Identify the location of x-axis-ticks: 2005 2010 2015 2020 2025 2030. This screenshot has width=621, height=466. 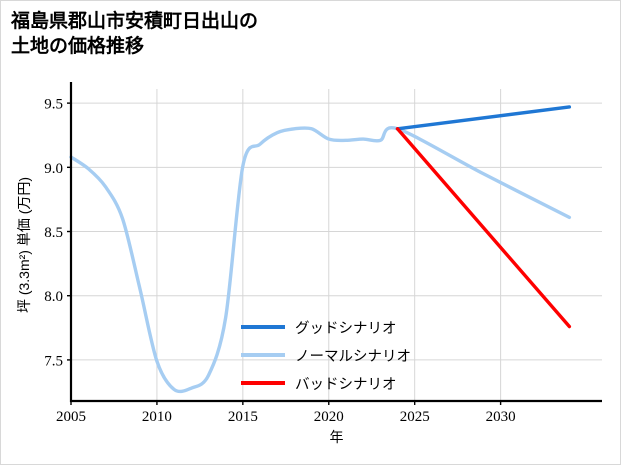
(286, 413).